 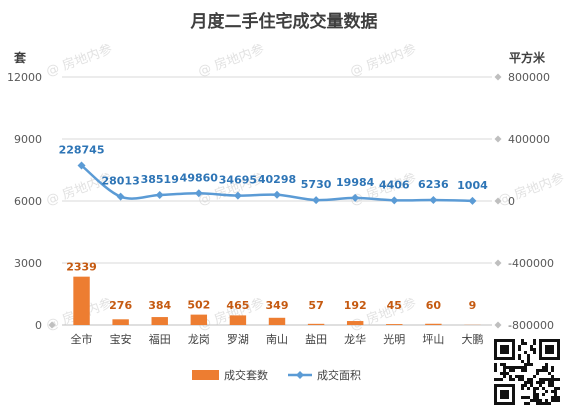 I want to click on right-axis-unit: 平方米, so click(x=527, y=57).